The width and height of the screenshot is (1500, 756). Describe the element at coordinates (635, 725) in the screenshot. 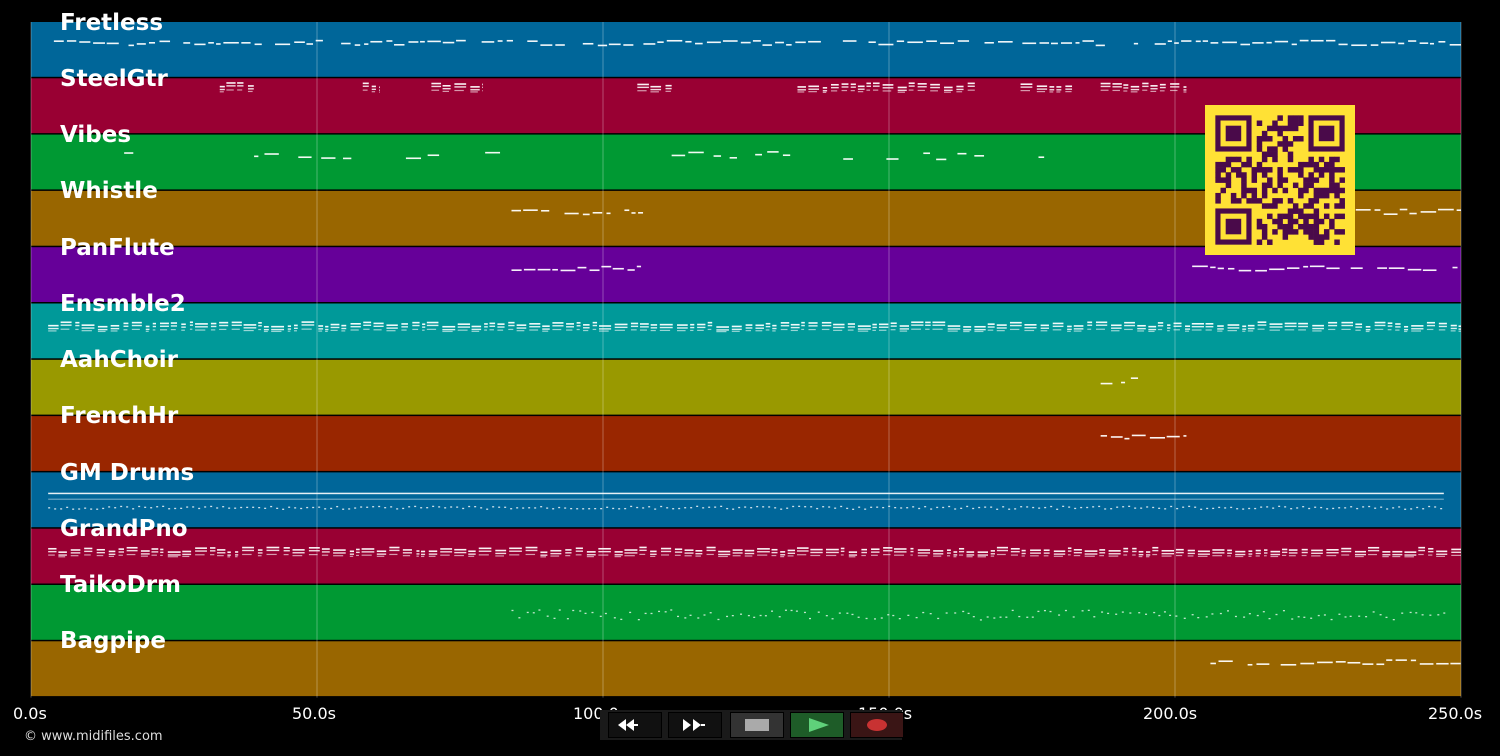

I see `rewind-button` at that location.